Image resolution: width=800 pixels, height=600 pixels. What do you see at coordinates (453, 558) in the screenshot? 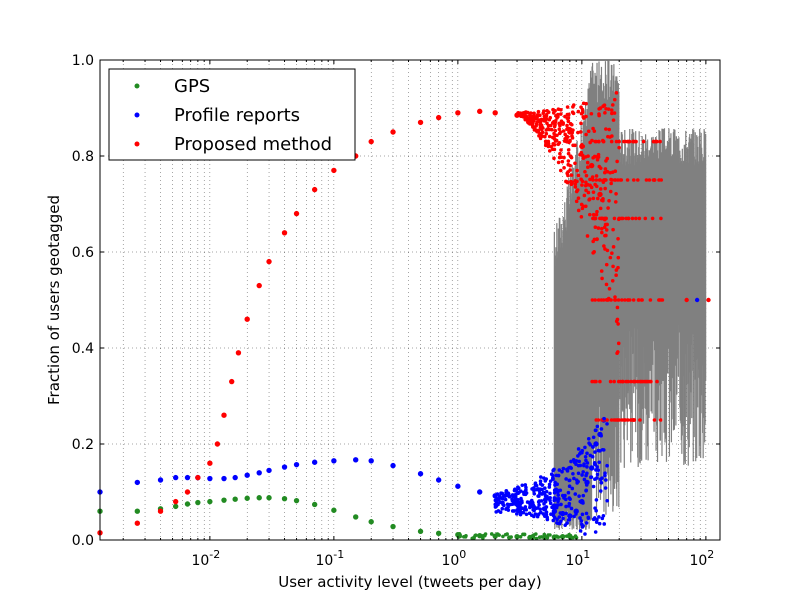
I see `x-tick-label: 100` at bounding box center [453, 558].